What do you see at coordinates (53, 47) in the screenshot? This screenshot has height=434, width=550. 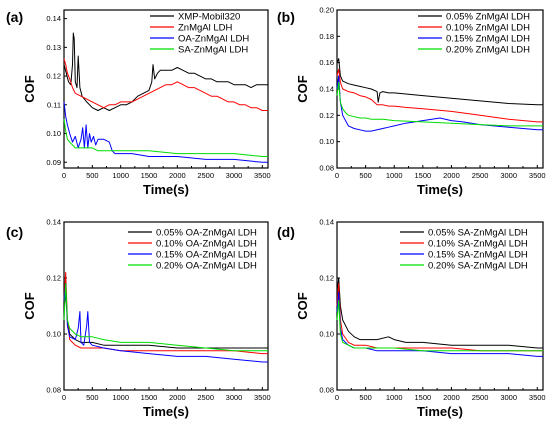 I see `y-tick-label: 0.13` at bounding box center [53, 47].